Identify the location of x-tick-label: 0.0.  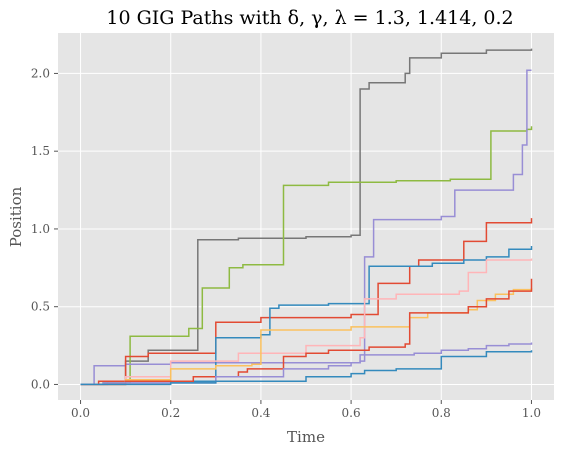
(80, 413).